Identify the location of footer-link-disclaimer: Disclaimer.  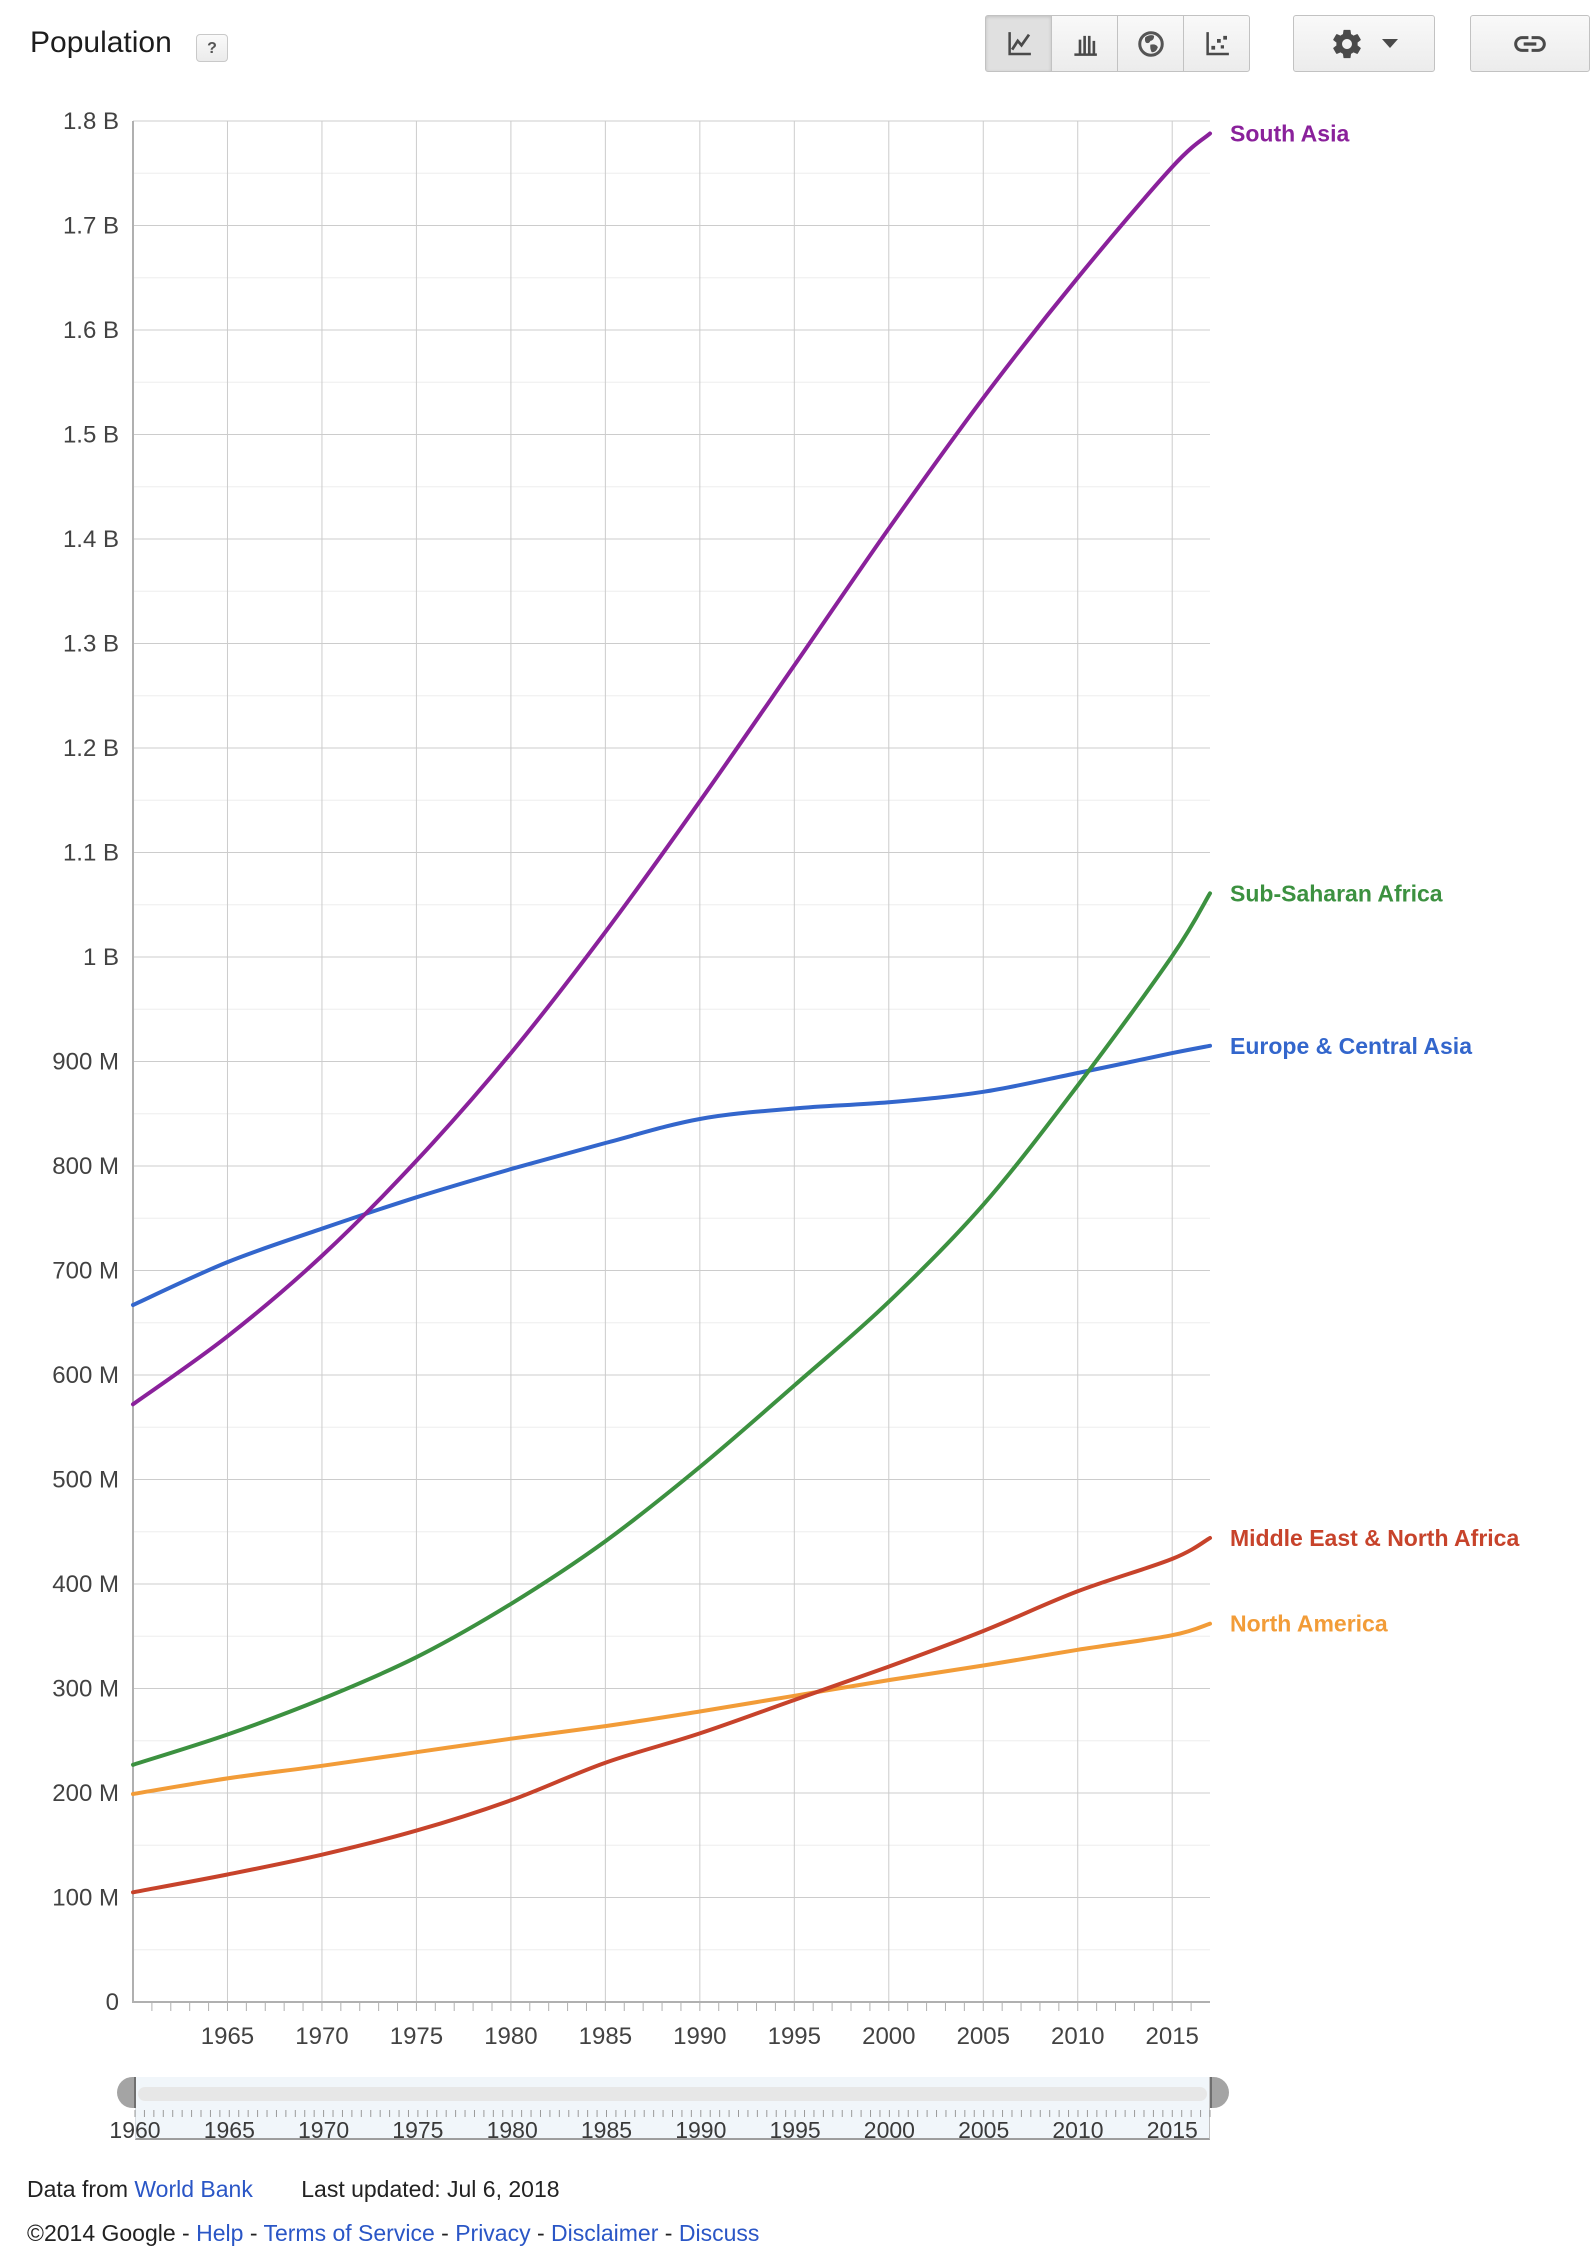
(605, 2233).